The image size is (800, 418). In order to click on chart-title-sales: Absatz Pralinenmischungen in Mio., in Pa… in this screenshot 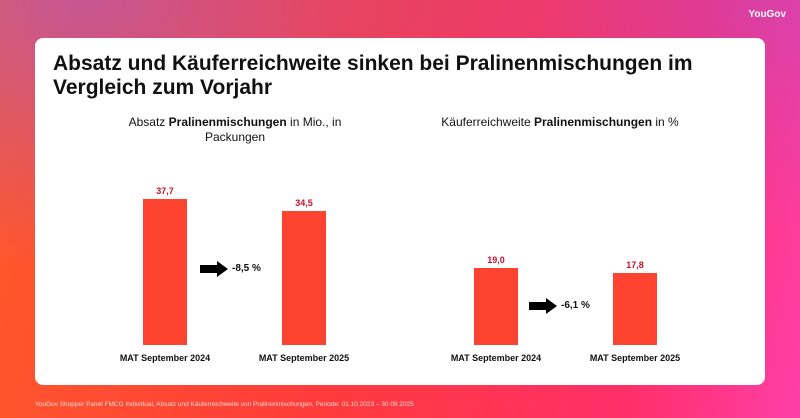, I will do `click(235, 129)`.